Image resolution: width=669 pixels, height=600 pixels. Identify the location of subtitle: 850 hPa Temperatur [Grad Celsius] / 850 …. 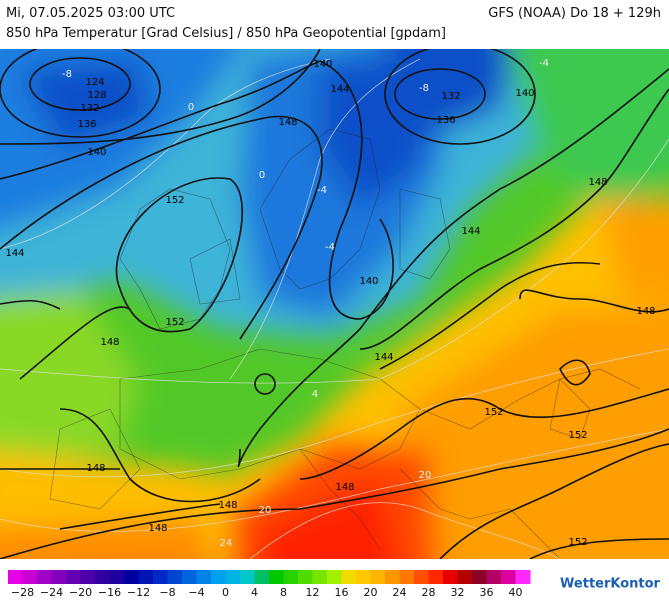
(226, 33).